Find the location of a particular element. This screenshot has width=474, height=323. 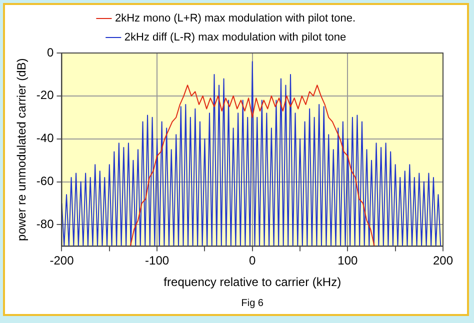

y-tick-label: -20 is located at coordinates (45, 95).